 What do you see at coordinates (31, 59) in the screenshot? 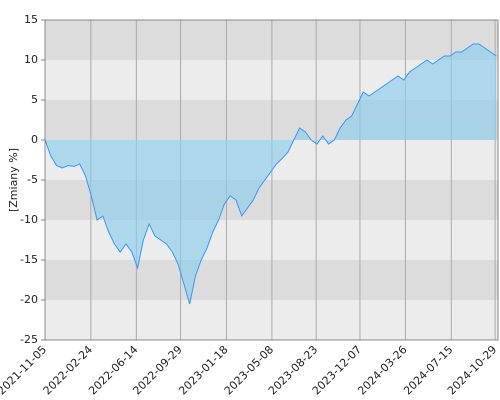
I see `y-tick-label: 10` at bounding box center [31, 59].